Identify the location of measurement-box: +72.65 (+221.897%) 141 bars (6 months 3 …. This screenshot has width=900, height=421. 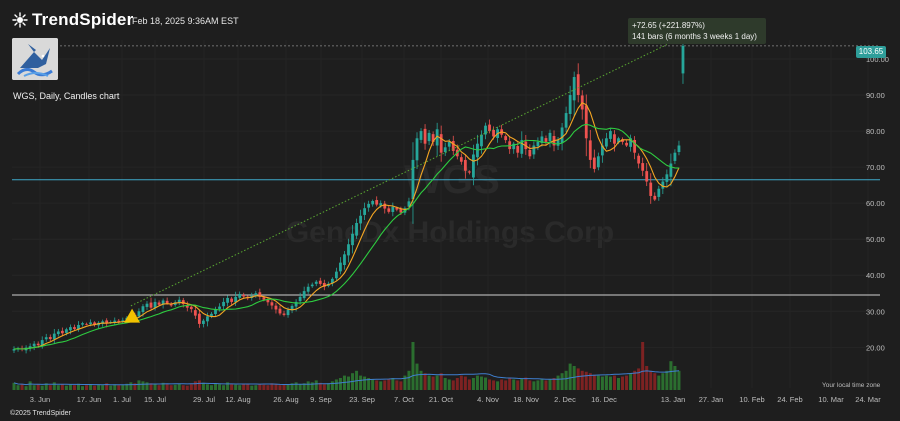
(697, 31).